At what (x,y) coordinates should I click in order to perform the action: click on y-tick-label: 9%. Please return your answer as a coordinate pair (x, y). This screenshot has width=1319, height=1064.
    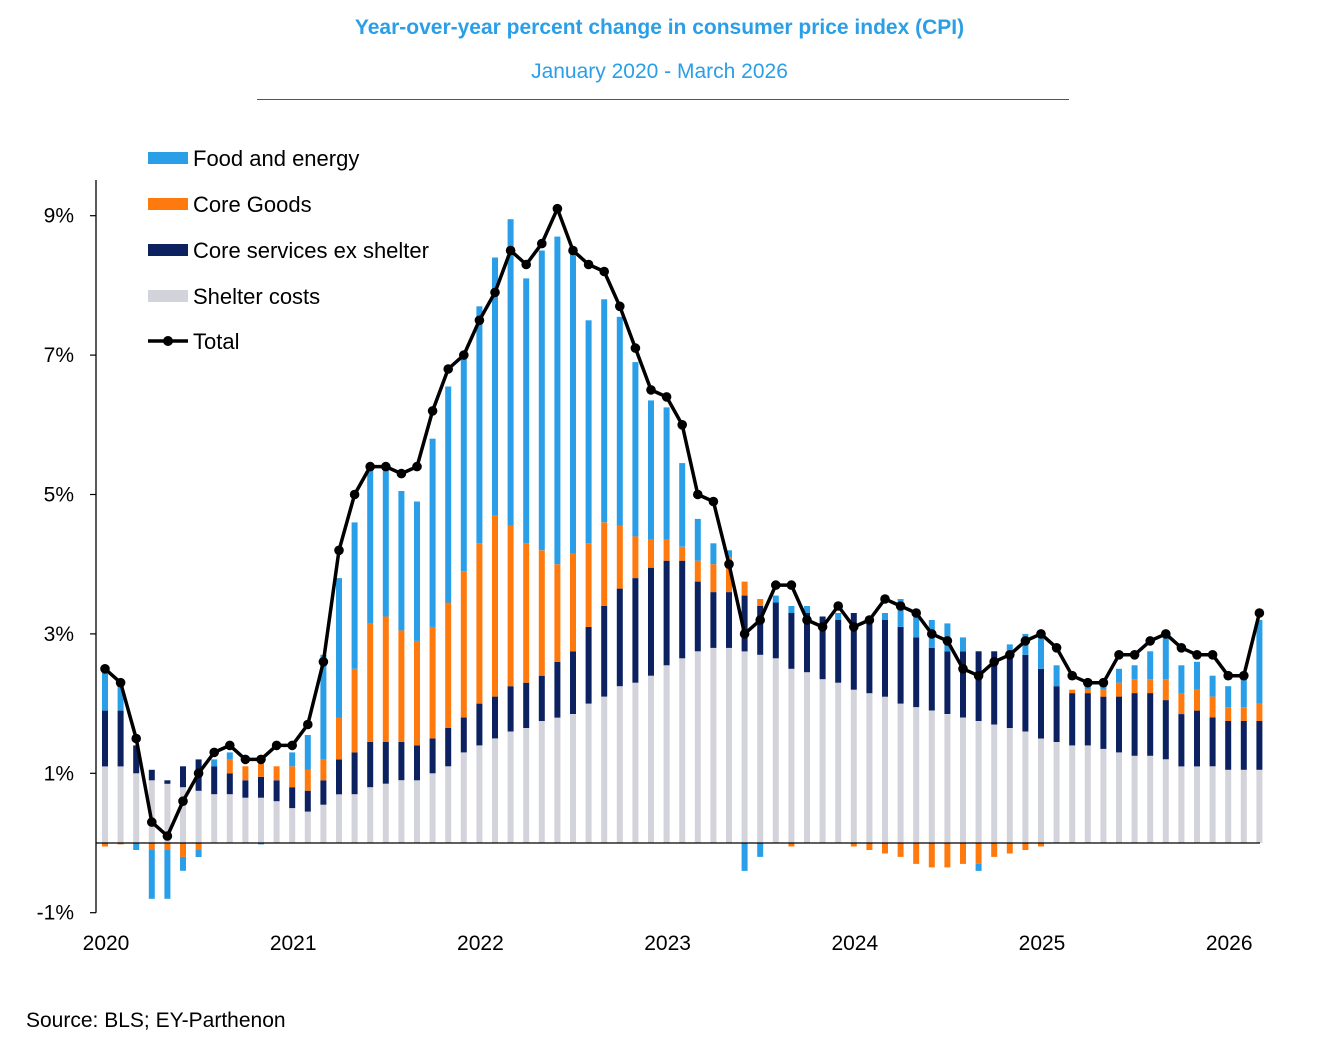
    Looking at the image, I should click on (59, 216).